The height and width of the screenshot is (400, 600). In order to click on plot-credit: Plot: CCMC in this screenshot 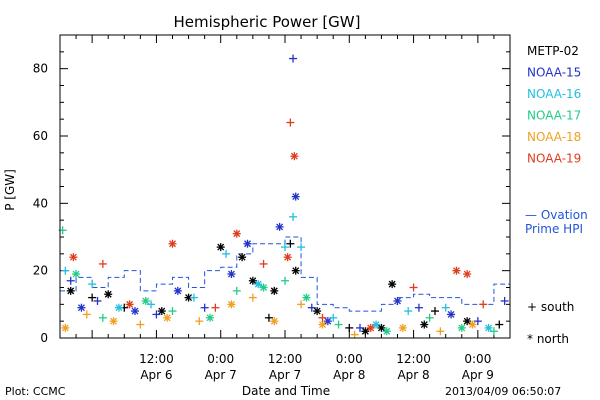, I will do `click(35, 391)`.